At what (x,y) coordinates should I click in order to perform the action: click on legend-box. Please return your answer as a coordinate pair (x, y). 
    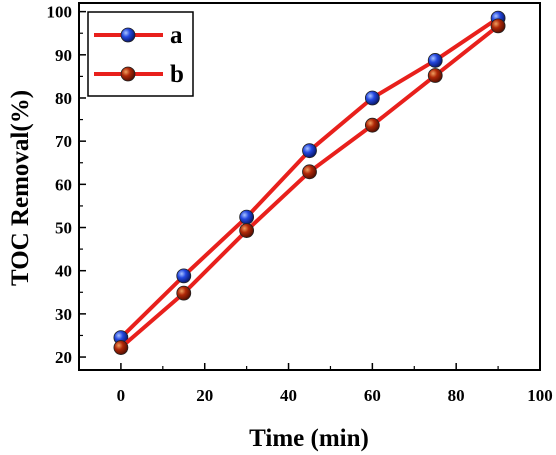
    Looking at the image, I should click on (140, 54).